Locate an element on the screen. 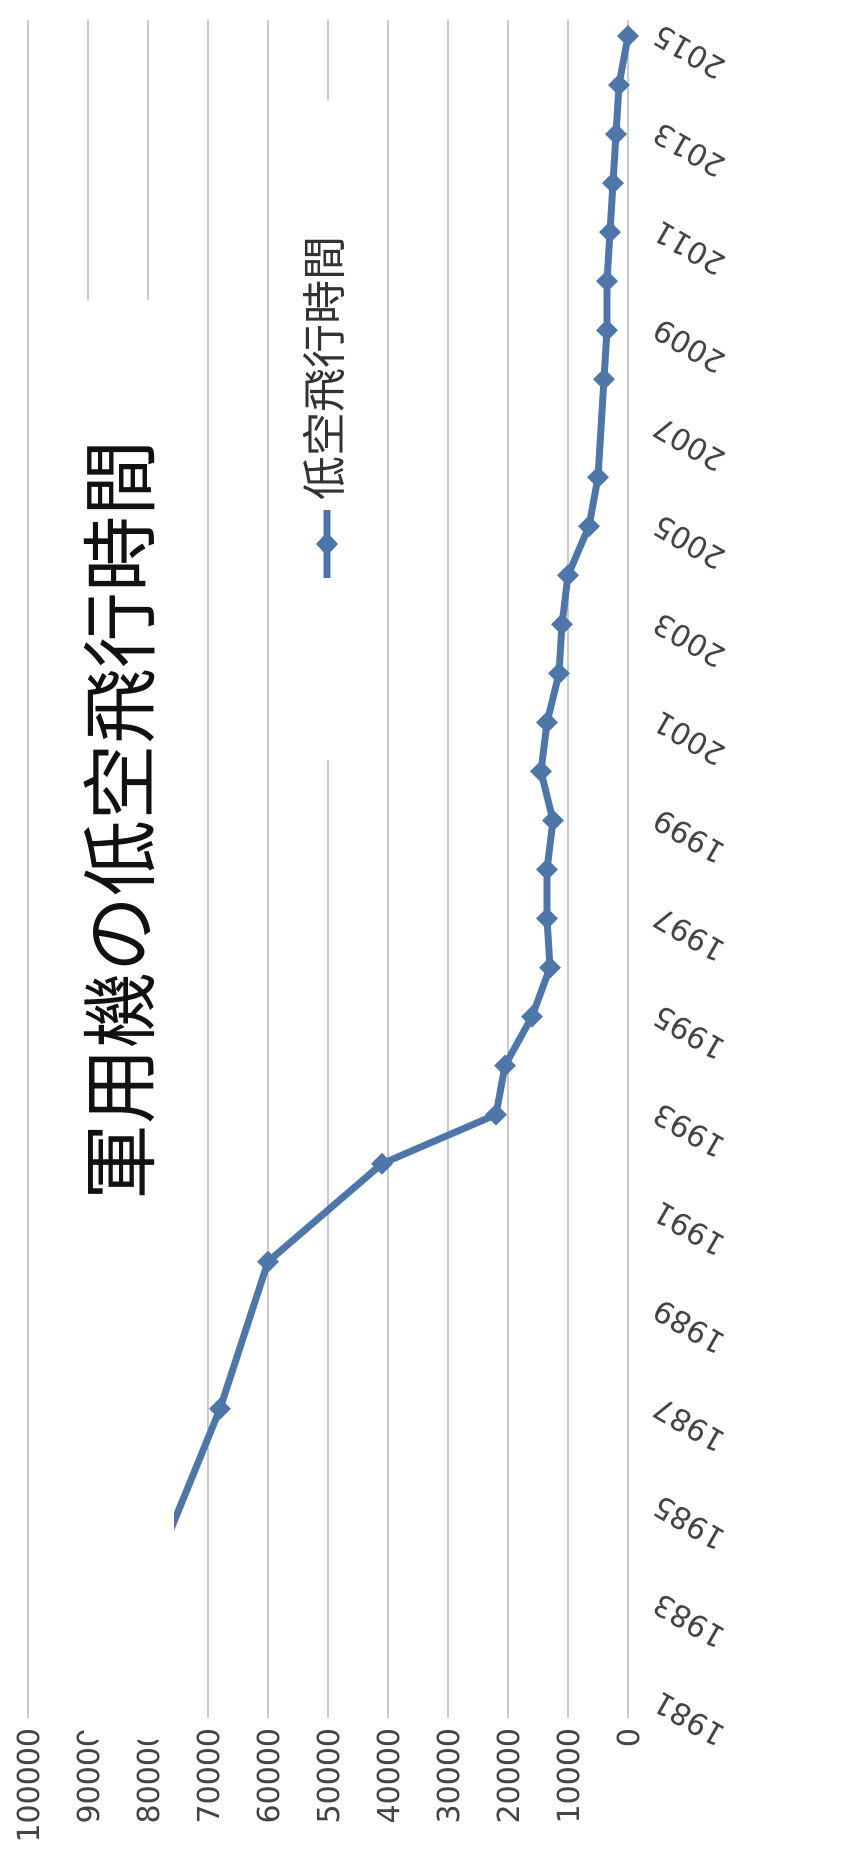 The image size is (860, 1863). data-point-1998 is located at coordinates (547, 869).